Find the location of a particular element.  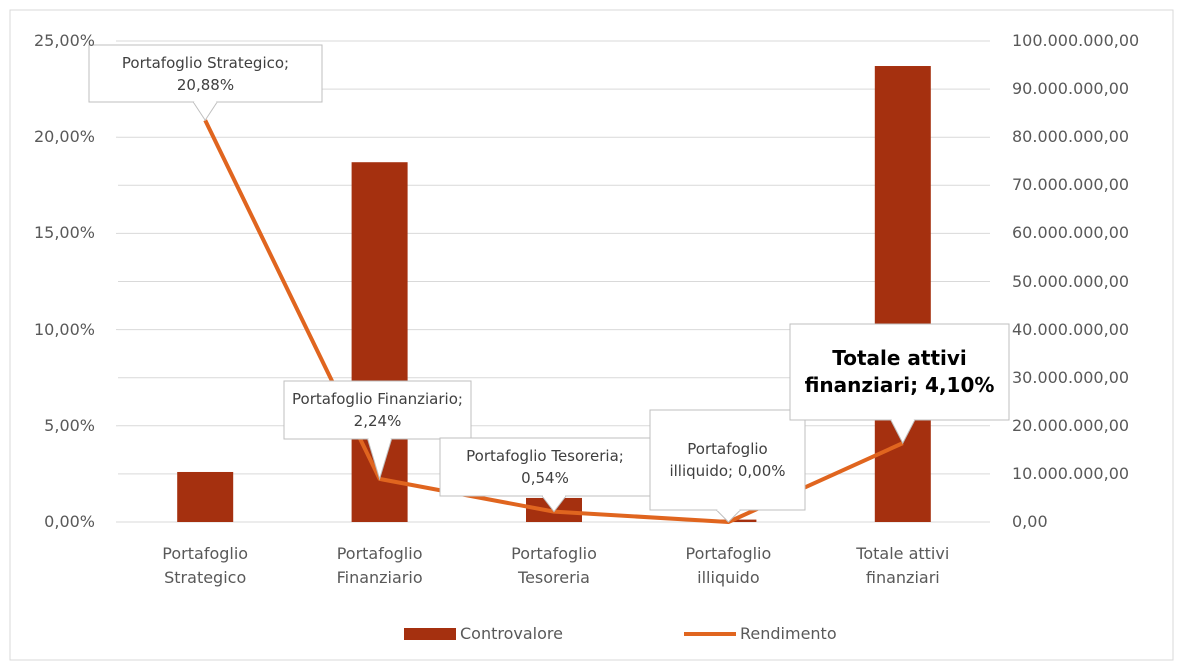

y2-tick-label: 80.000.000,00 is located at coordinates (1071, 137).